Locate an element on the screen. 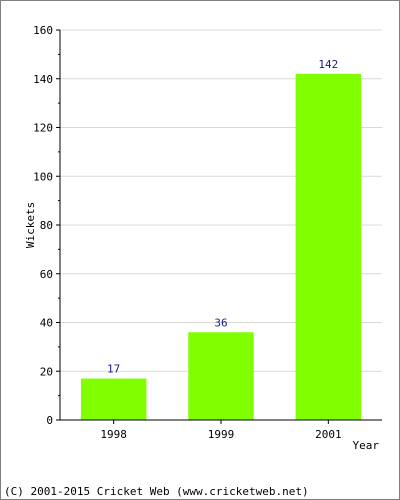 This screenshot has height=500, width=400. x-axis-label: Year is located at coordinates (366, 445).